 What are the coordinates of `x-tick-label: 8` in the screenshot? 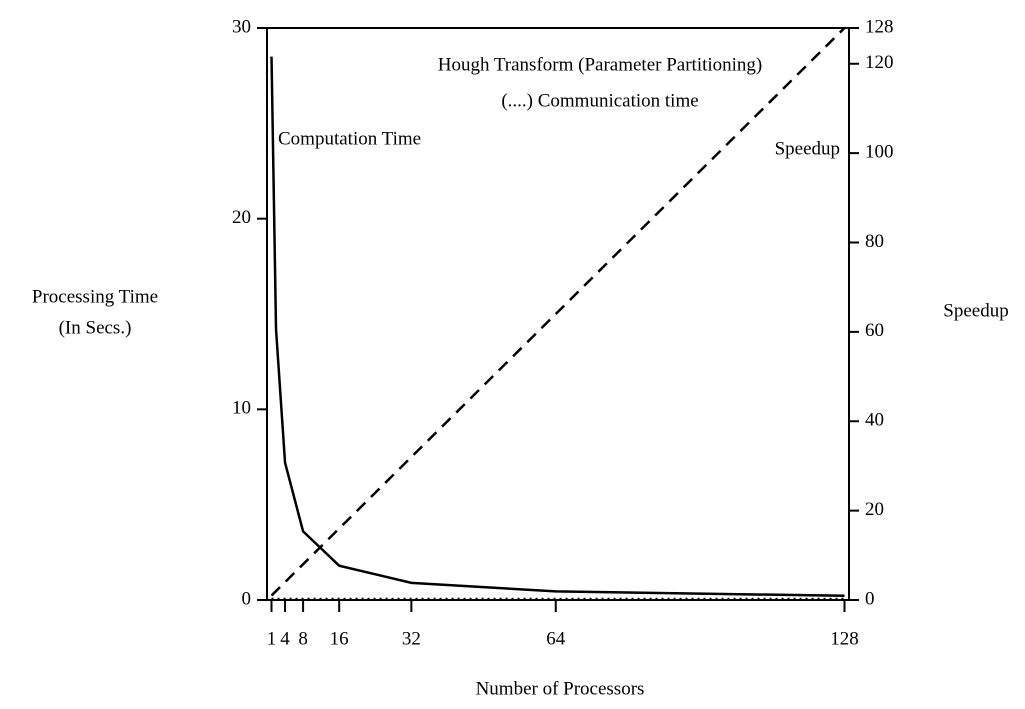 It's located at (303, 638).